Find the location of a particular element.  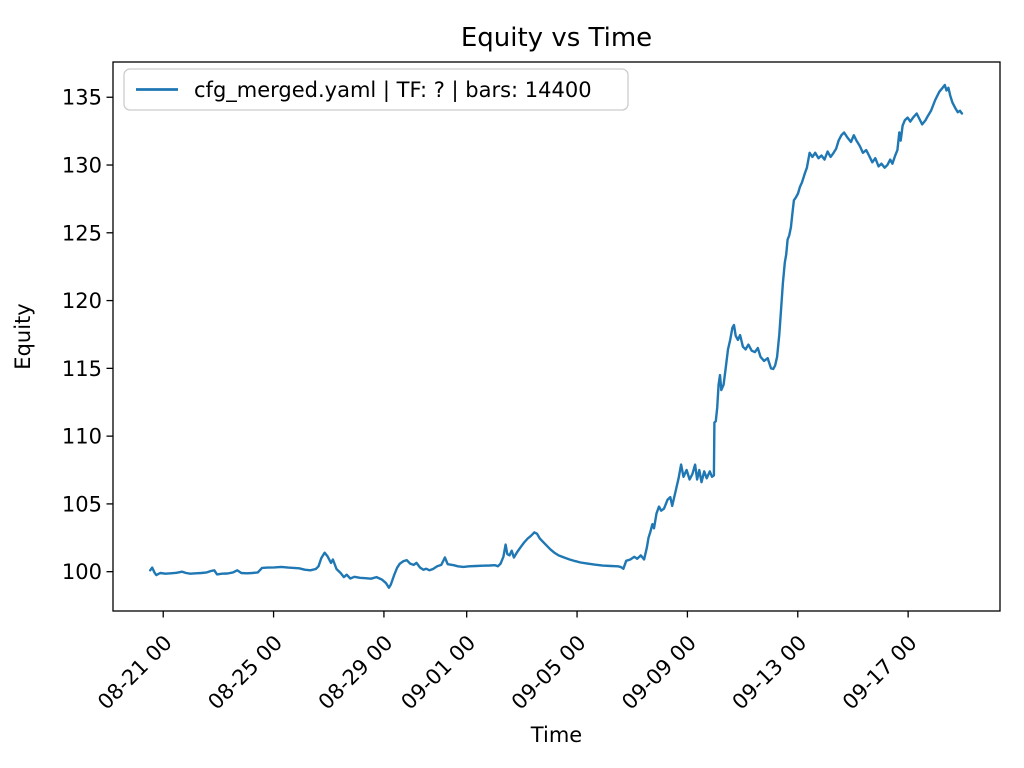

x-tick-label: 09-05 00 is located at coordinates (549, 673).